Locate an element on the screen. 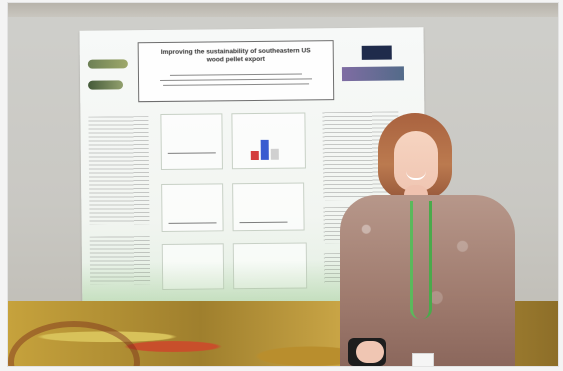 Image resolution: width=563 pixels, height=371 pixels. hand is located at coordinates (370, 352).